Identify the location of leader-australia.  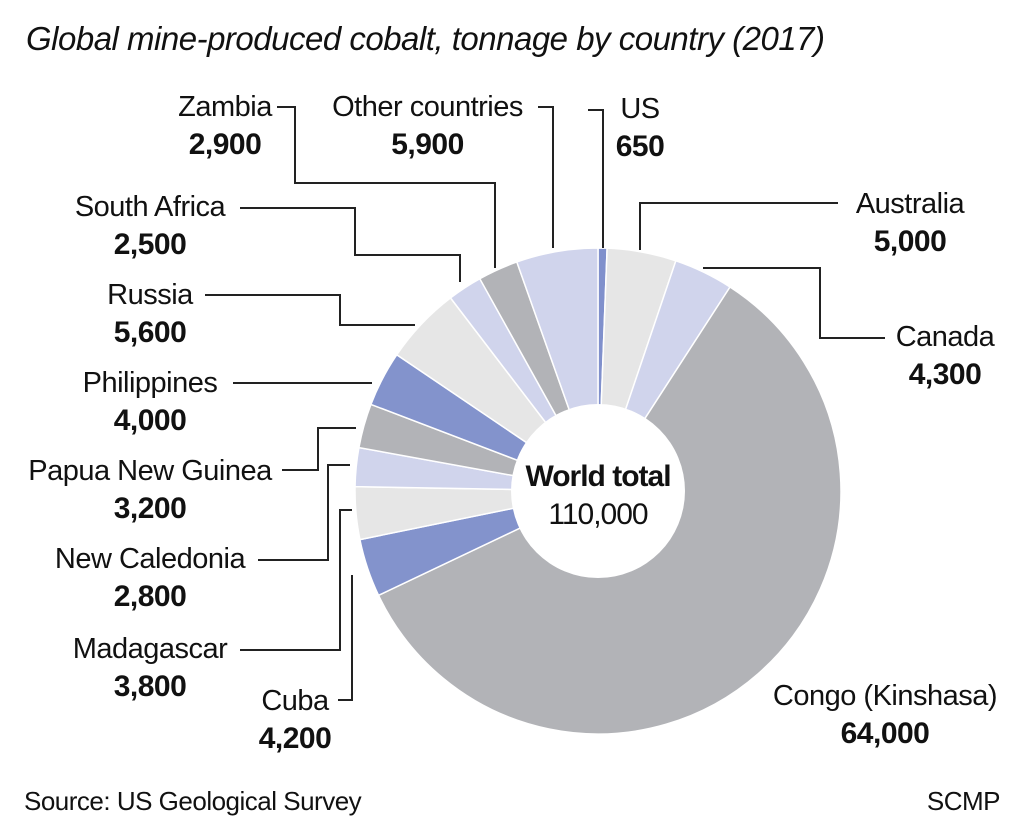
(738, 226).